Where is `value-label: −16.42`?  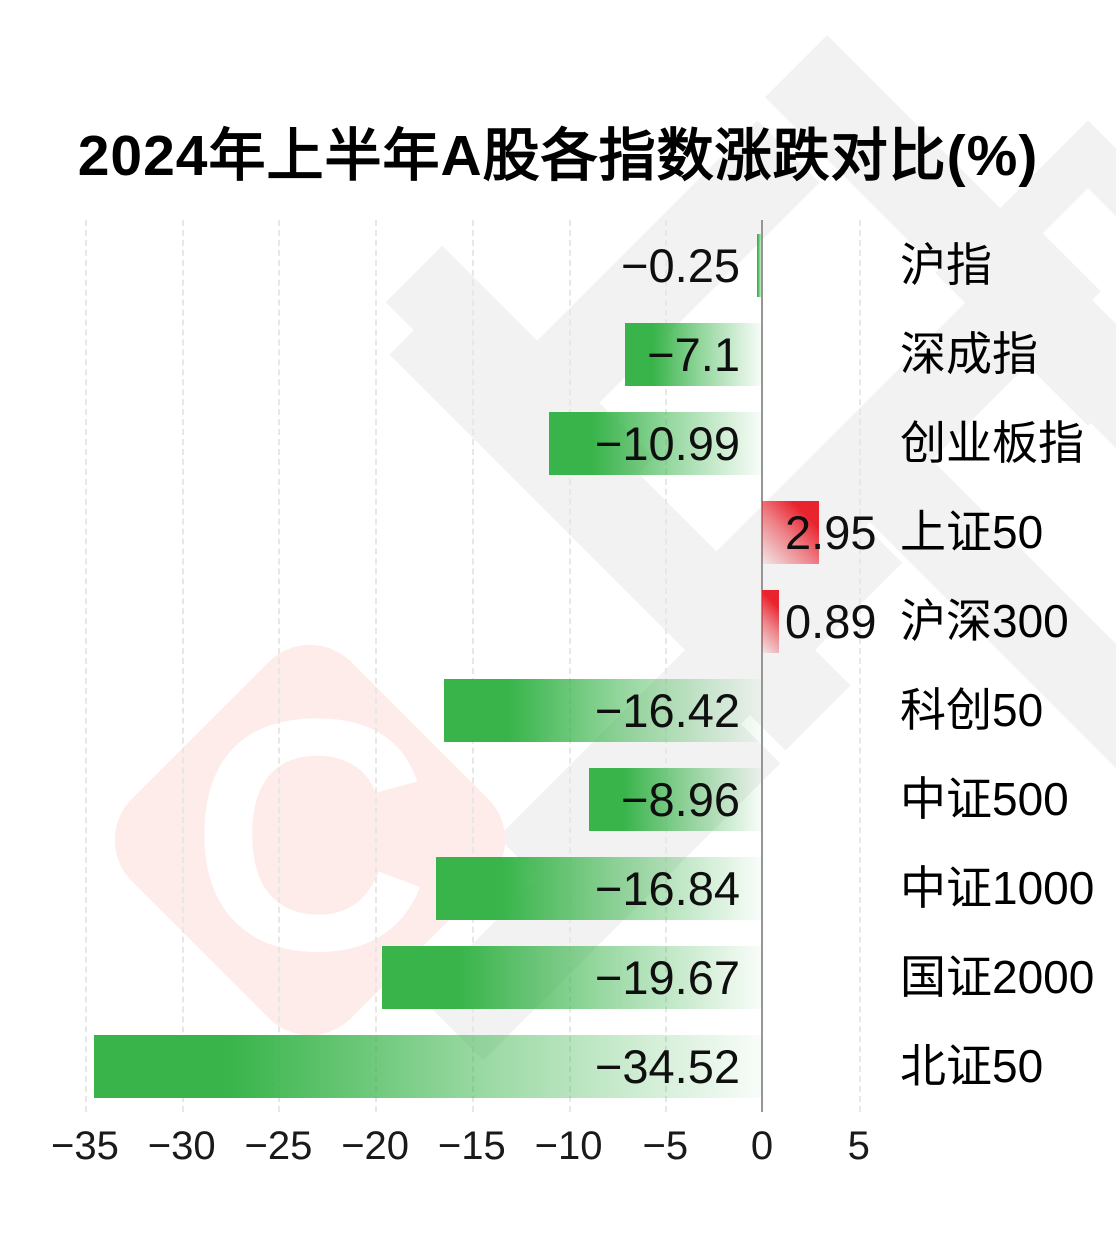
value-label: −16.42 is located at coordinates (667, 710).